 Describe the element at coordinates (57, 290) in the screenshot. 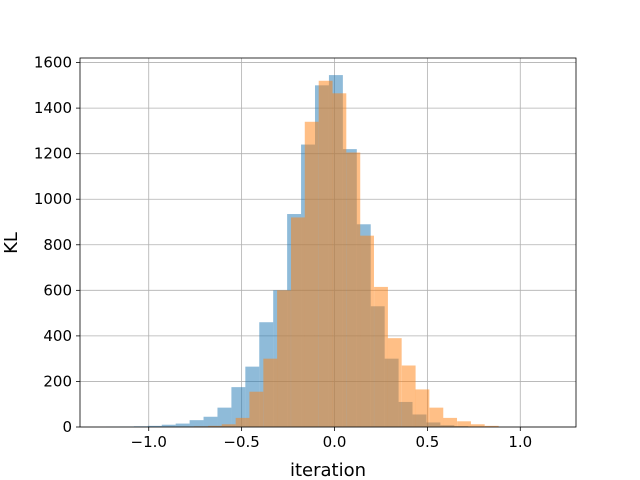

I see `y-tick-label: 600` at that location.